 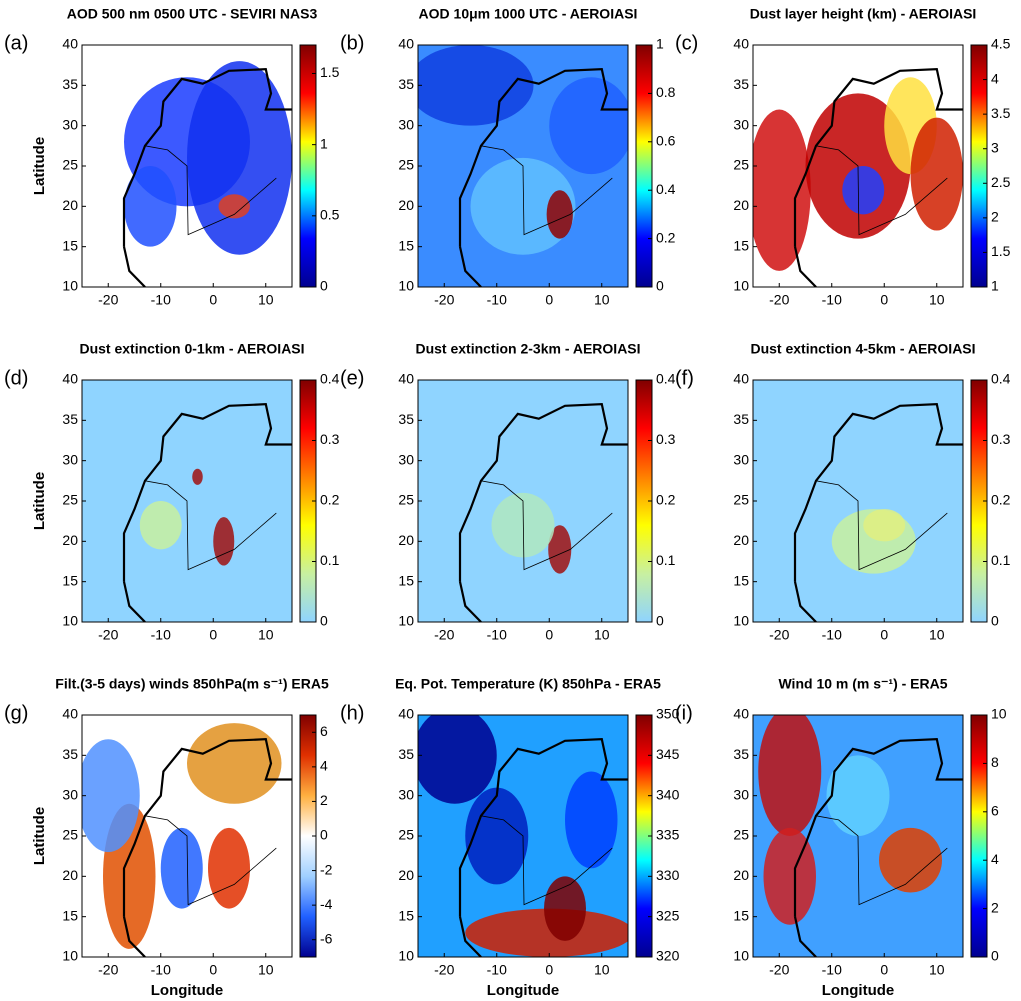 I want to click on colorbar-tick-label: 0.1, so click(x=330, y=560).